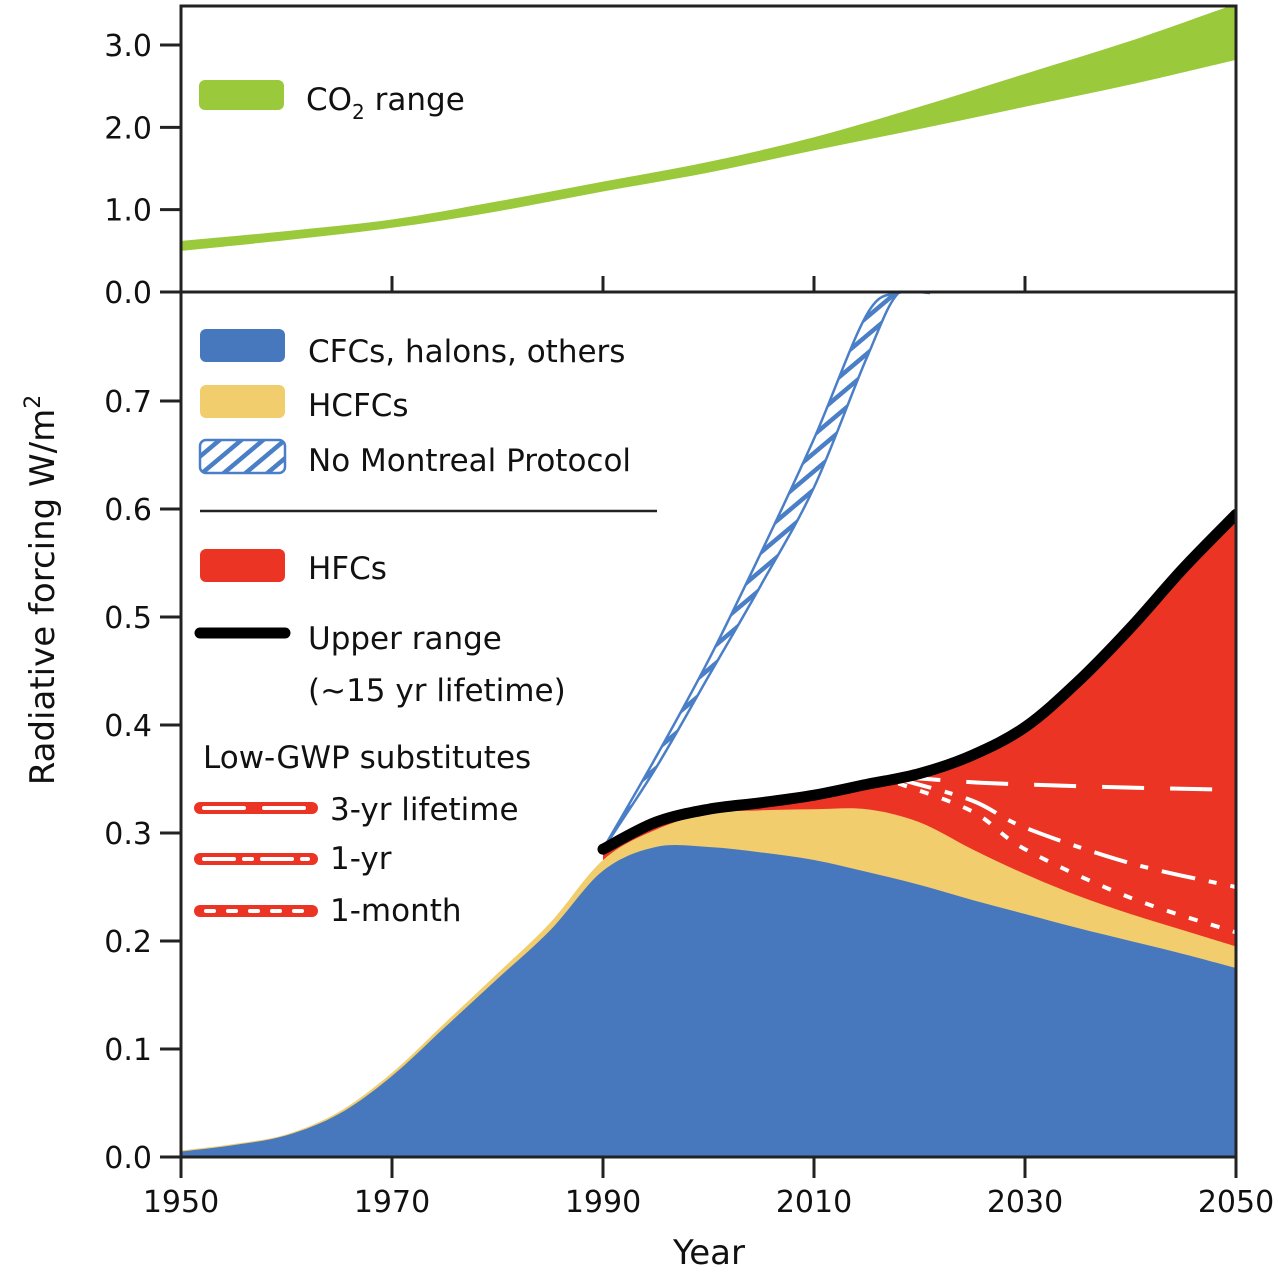 The image size is (1279, 1280). What do you see at coordinates (396, 911) in the screenshot?
I see `legend-label-1month: 1-month` at bounding box center [396, 911].